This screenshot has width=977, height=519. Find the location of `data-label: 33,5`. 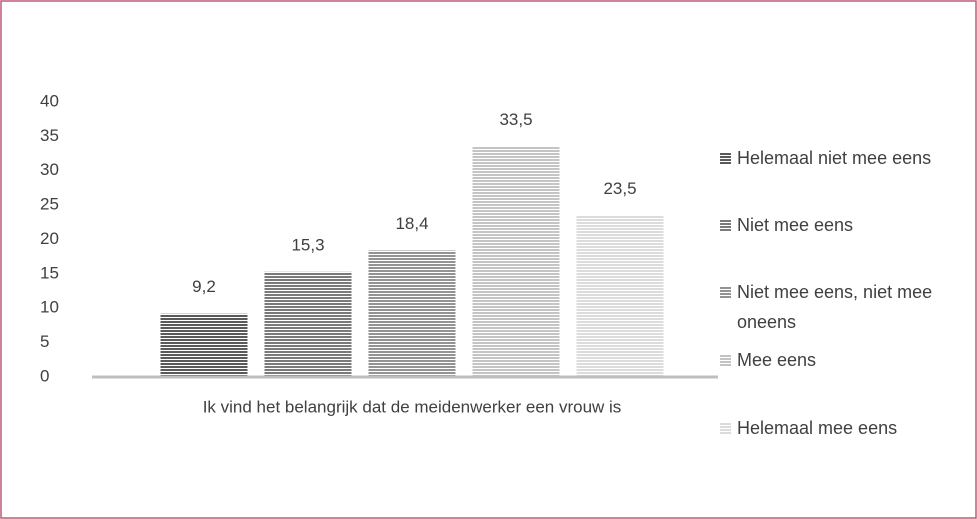

data-label: 33,5 is located at coordinates (515, 119).